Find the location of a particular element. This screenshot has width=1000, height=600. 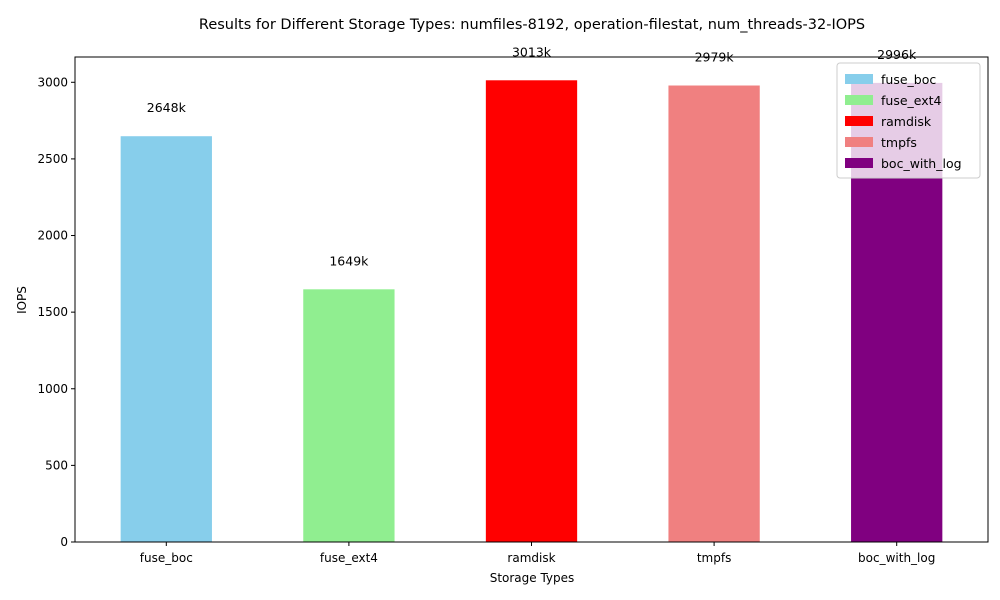

bar-ramdisk is located at coordinates (531, 311).